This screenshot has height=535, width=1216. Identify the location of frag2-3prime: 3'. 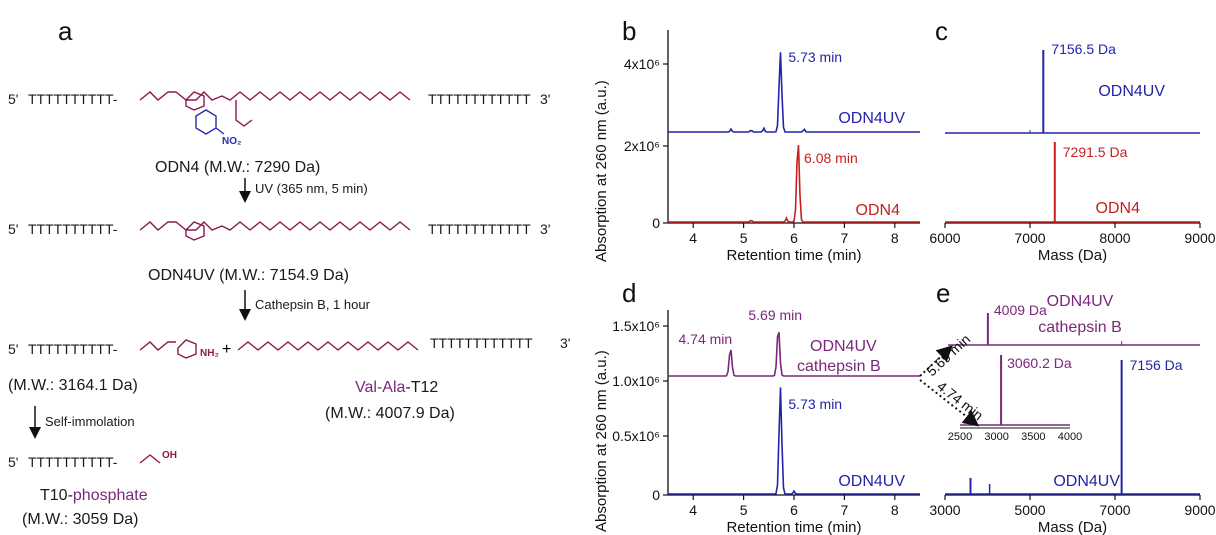
(565, 343).